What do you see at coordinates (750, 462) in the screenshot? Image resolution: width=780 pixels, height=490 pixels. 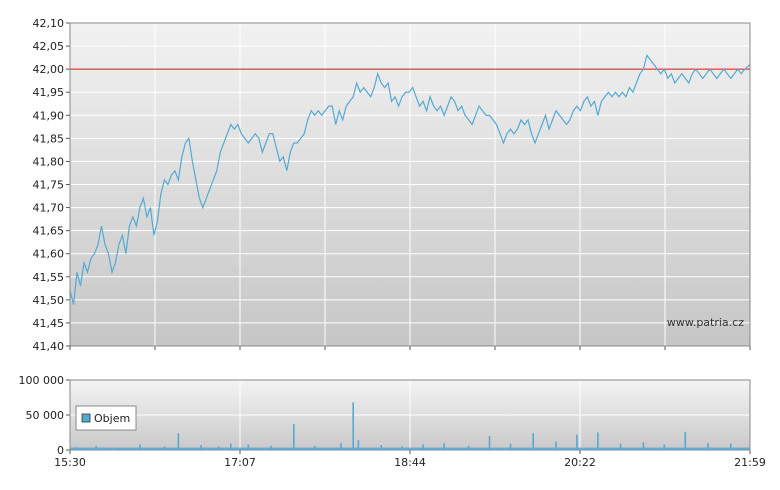 I see `time-tick-label: 21:59` at bounding box center [750, 462].